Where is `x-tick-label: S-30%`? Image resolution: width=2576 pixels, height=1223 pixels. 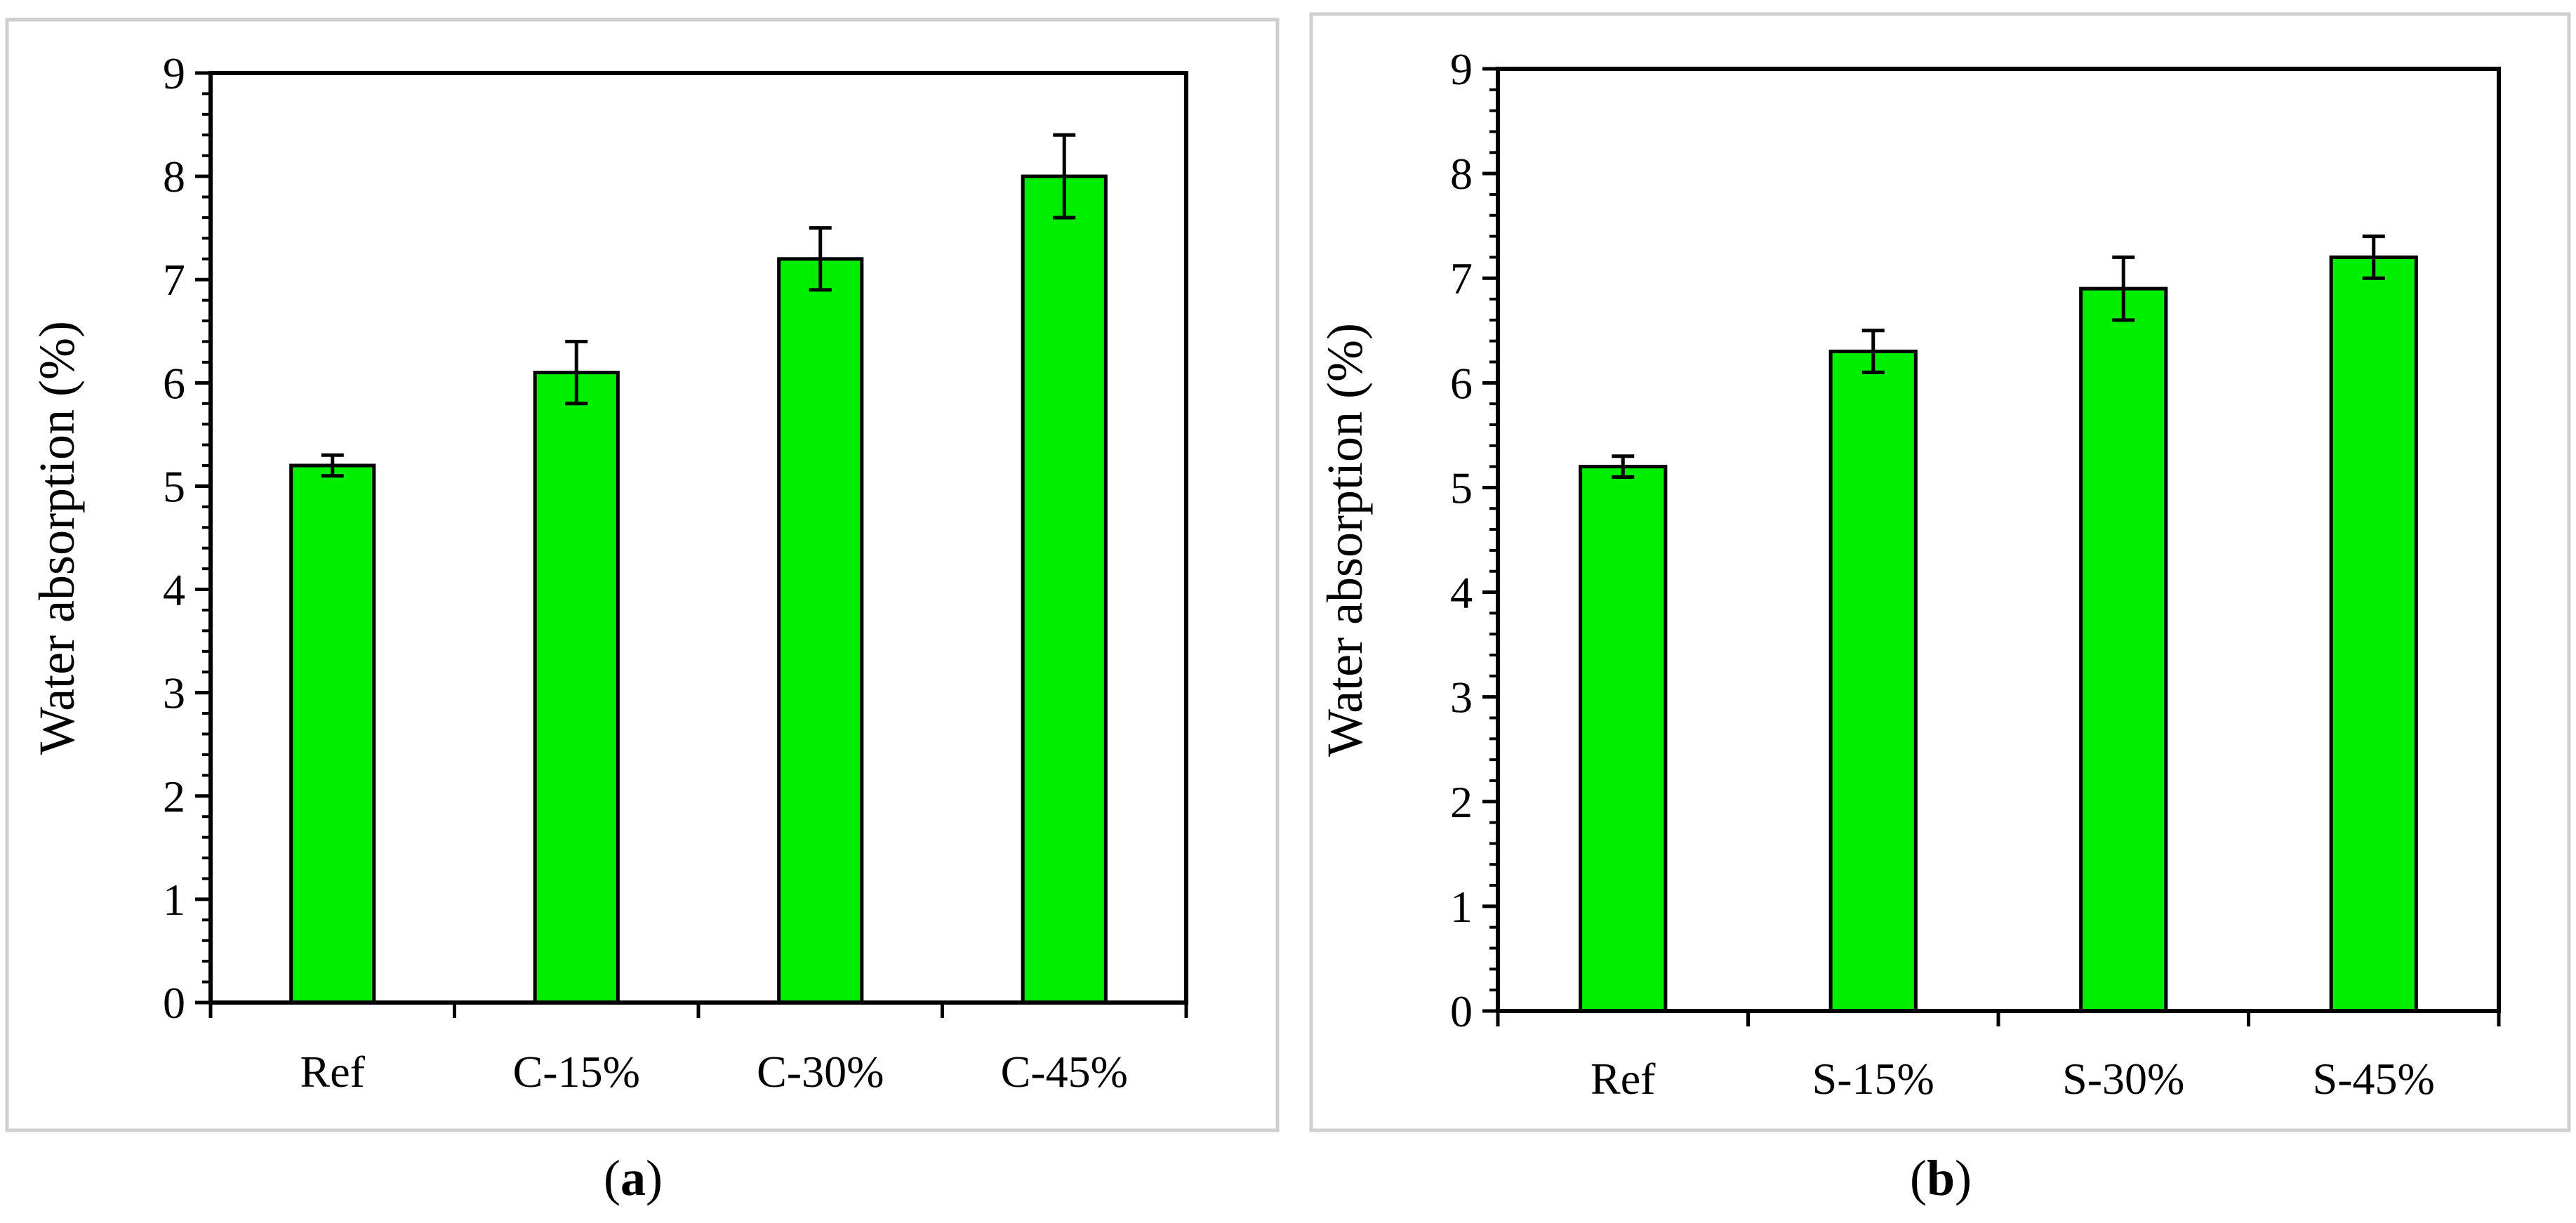
x-tick-label: S-30% is located at coordinates (2123, 1079).